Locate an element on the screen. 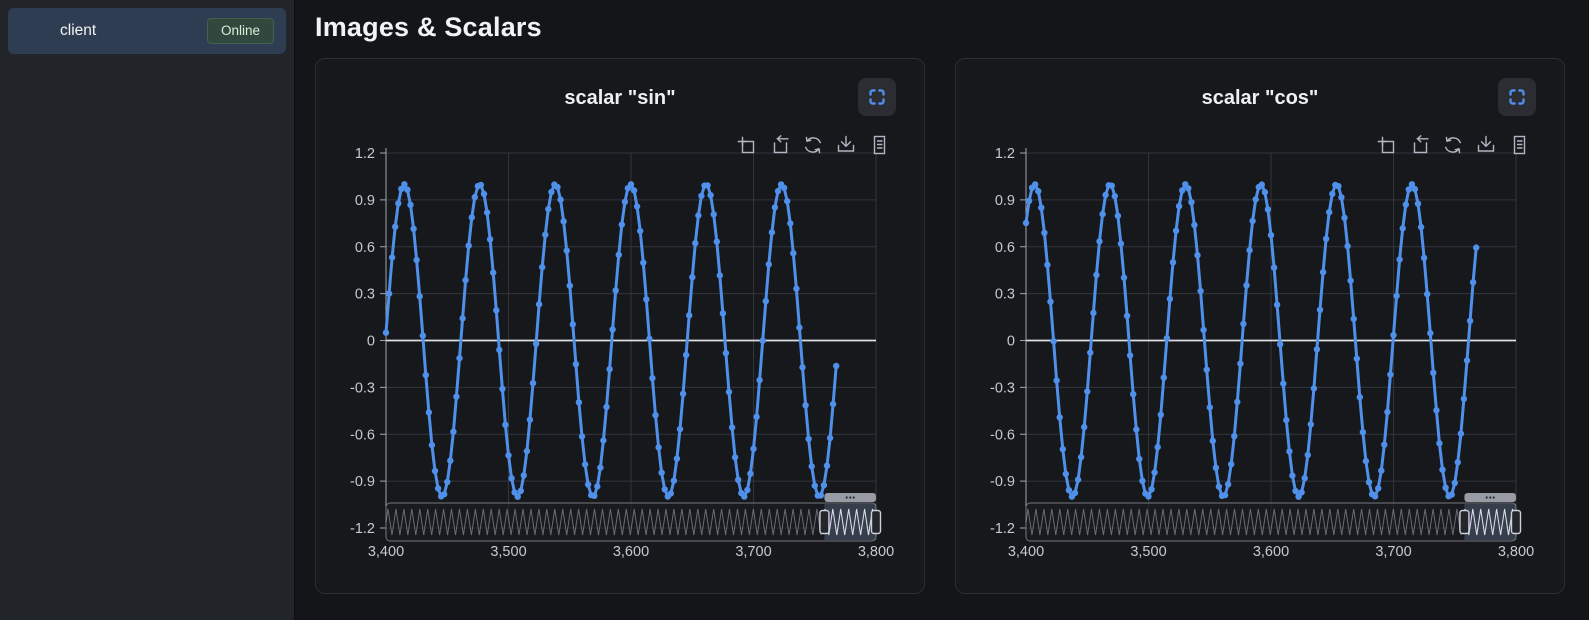 The image size is (1589, 620). cos-series-line is located at coordinates (1251, 340).